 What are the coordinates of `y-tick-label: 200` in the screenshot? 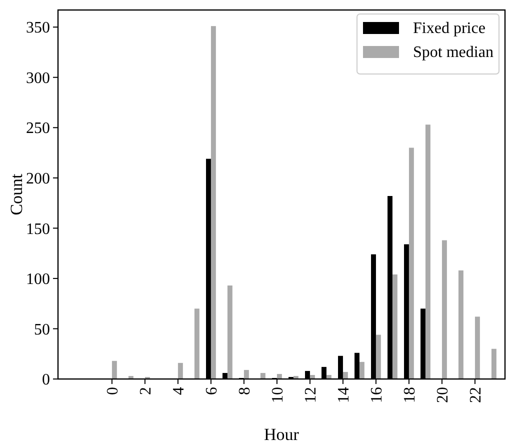 It's located at (38, 179).